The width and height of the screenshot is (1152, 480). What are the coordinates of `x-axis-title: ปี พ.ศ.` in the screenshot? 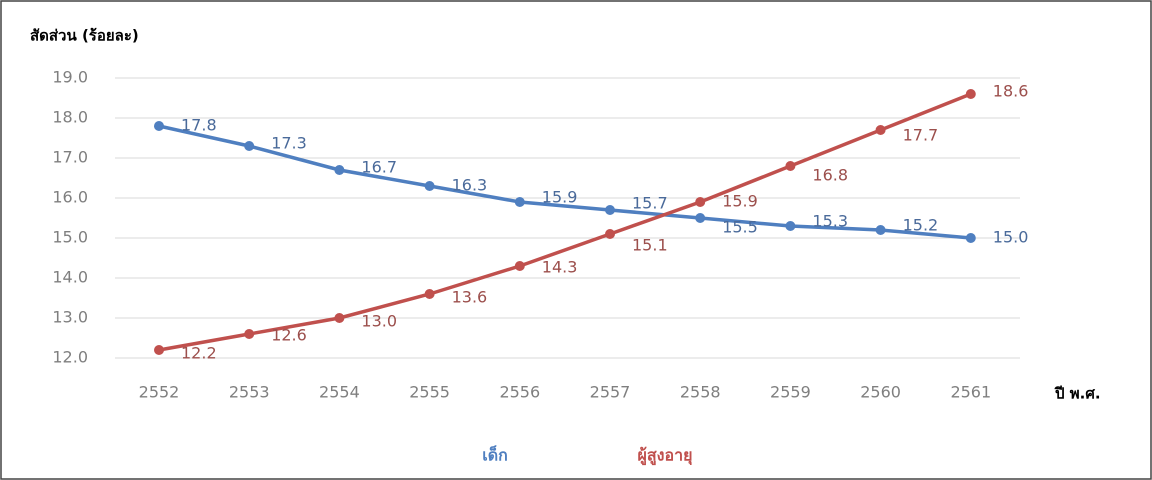 It's located at (1077, 394).